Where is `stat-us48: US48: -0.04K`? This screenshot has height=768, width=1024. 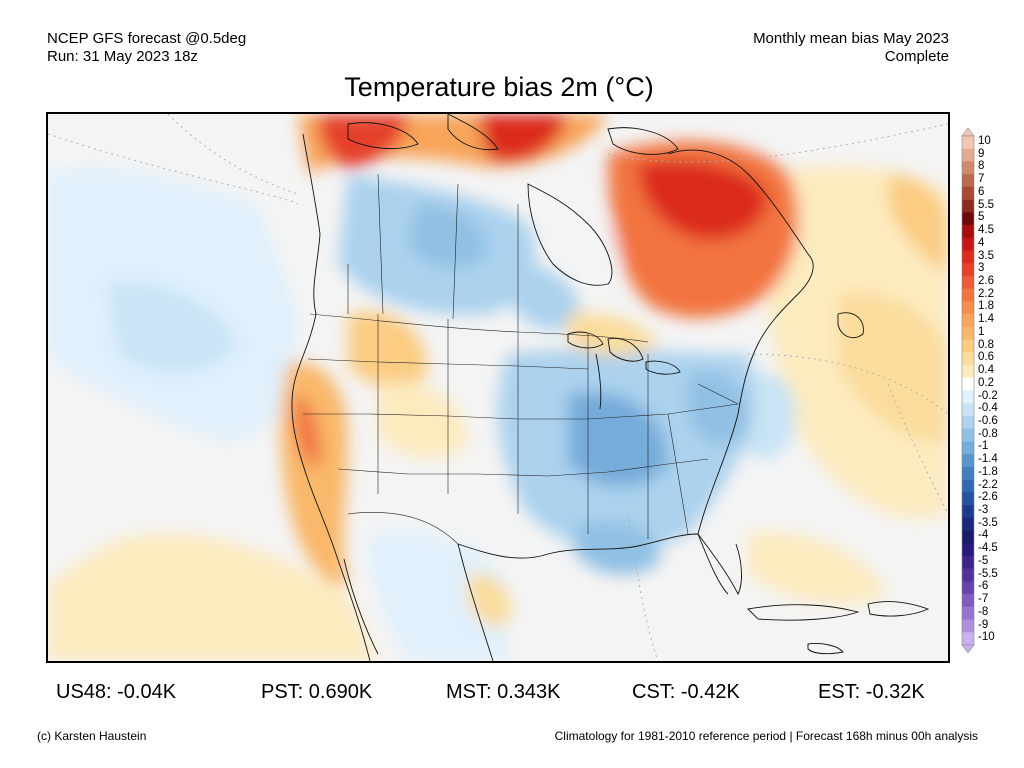 stat-us48: US48: -0.04K is located at coordinates (116, 692).